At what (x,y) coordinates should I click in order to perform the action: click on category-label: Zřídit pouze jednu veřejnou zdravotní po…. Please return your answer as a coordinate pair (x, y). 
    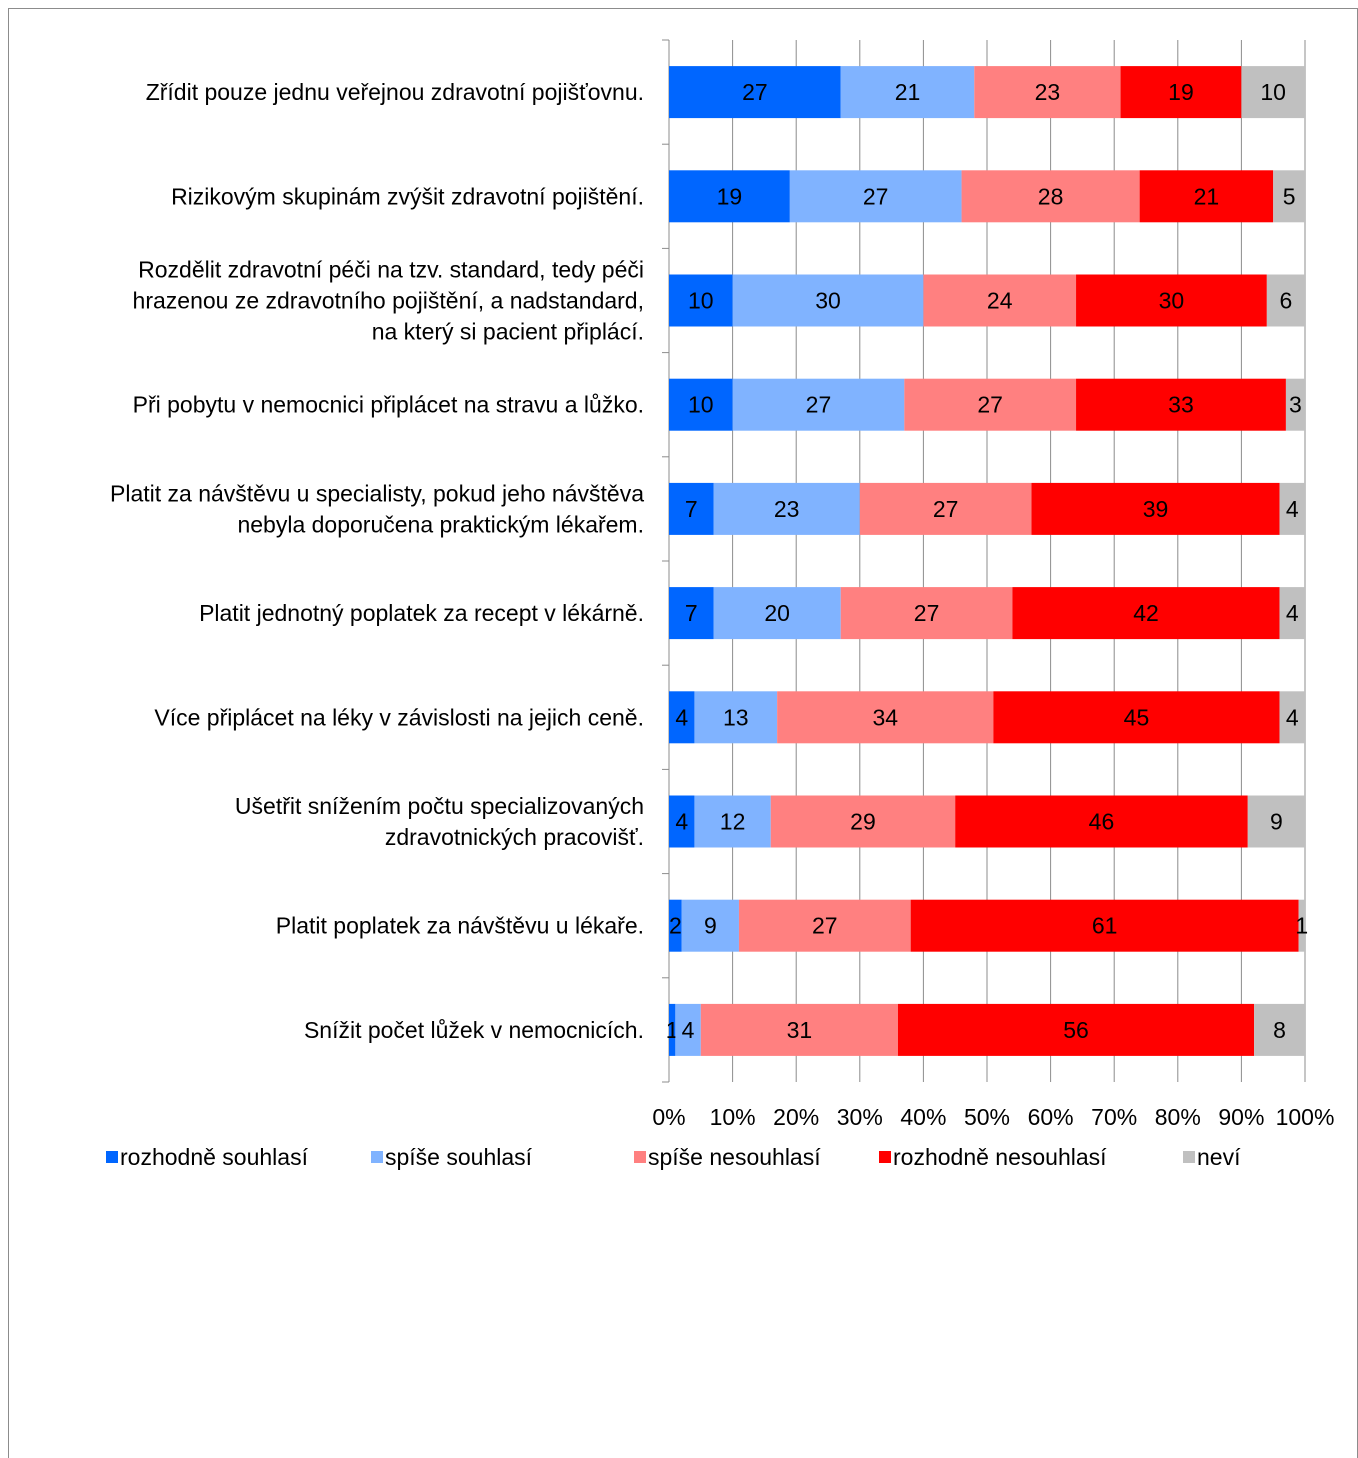
    Looking at the image, I should click on (395, 92).